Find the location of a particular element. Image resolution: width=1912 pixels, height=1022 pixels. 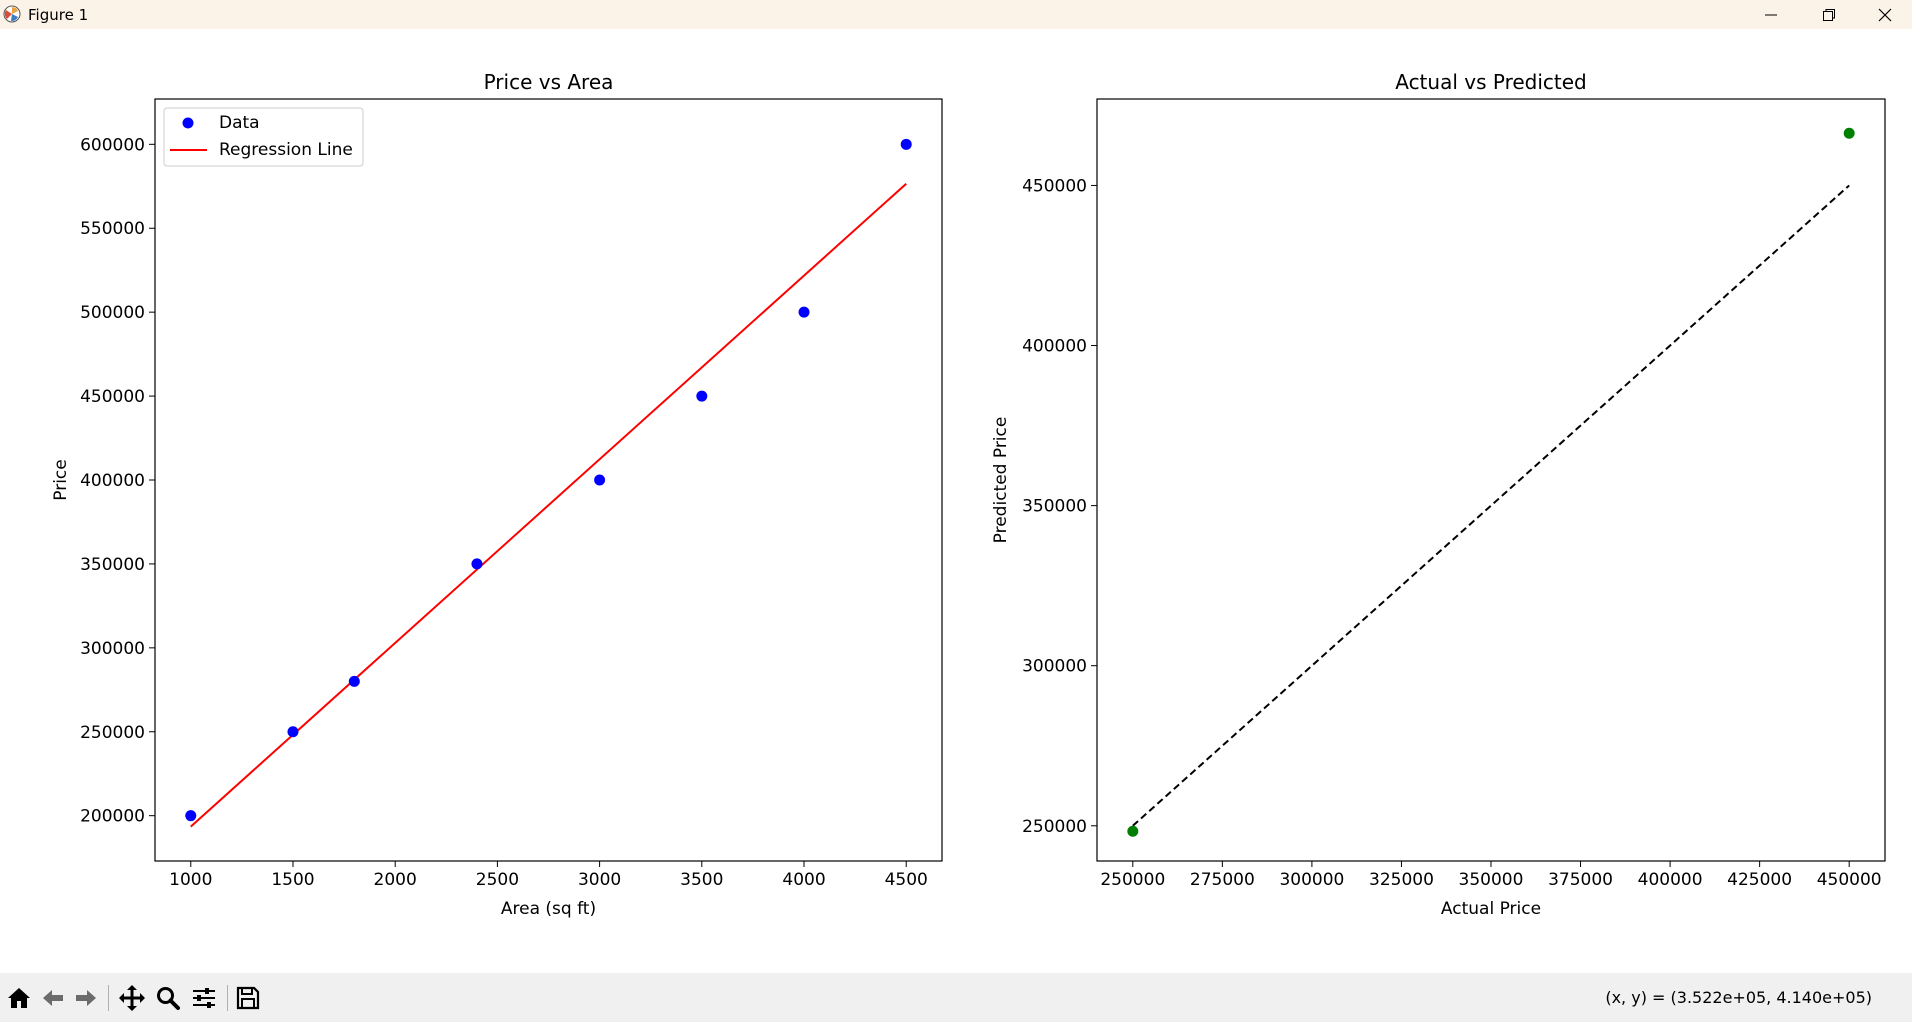

save-button is located at coordinates (248, 998).